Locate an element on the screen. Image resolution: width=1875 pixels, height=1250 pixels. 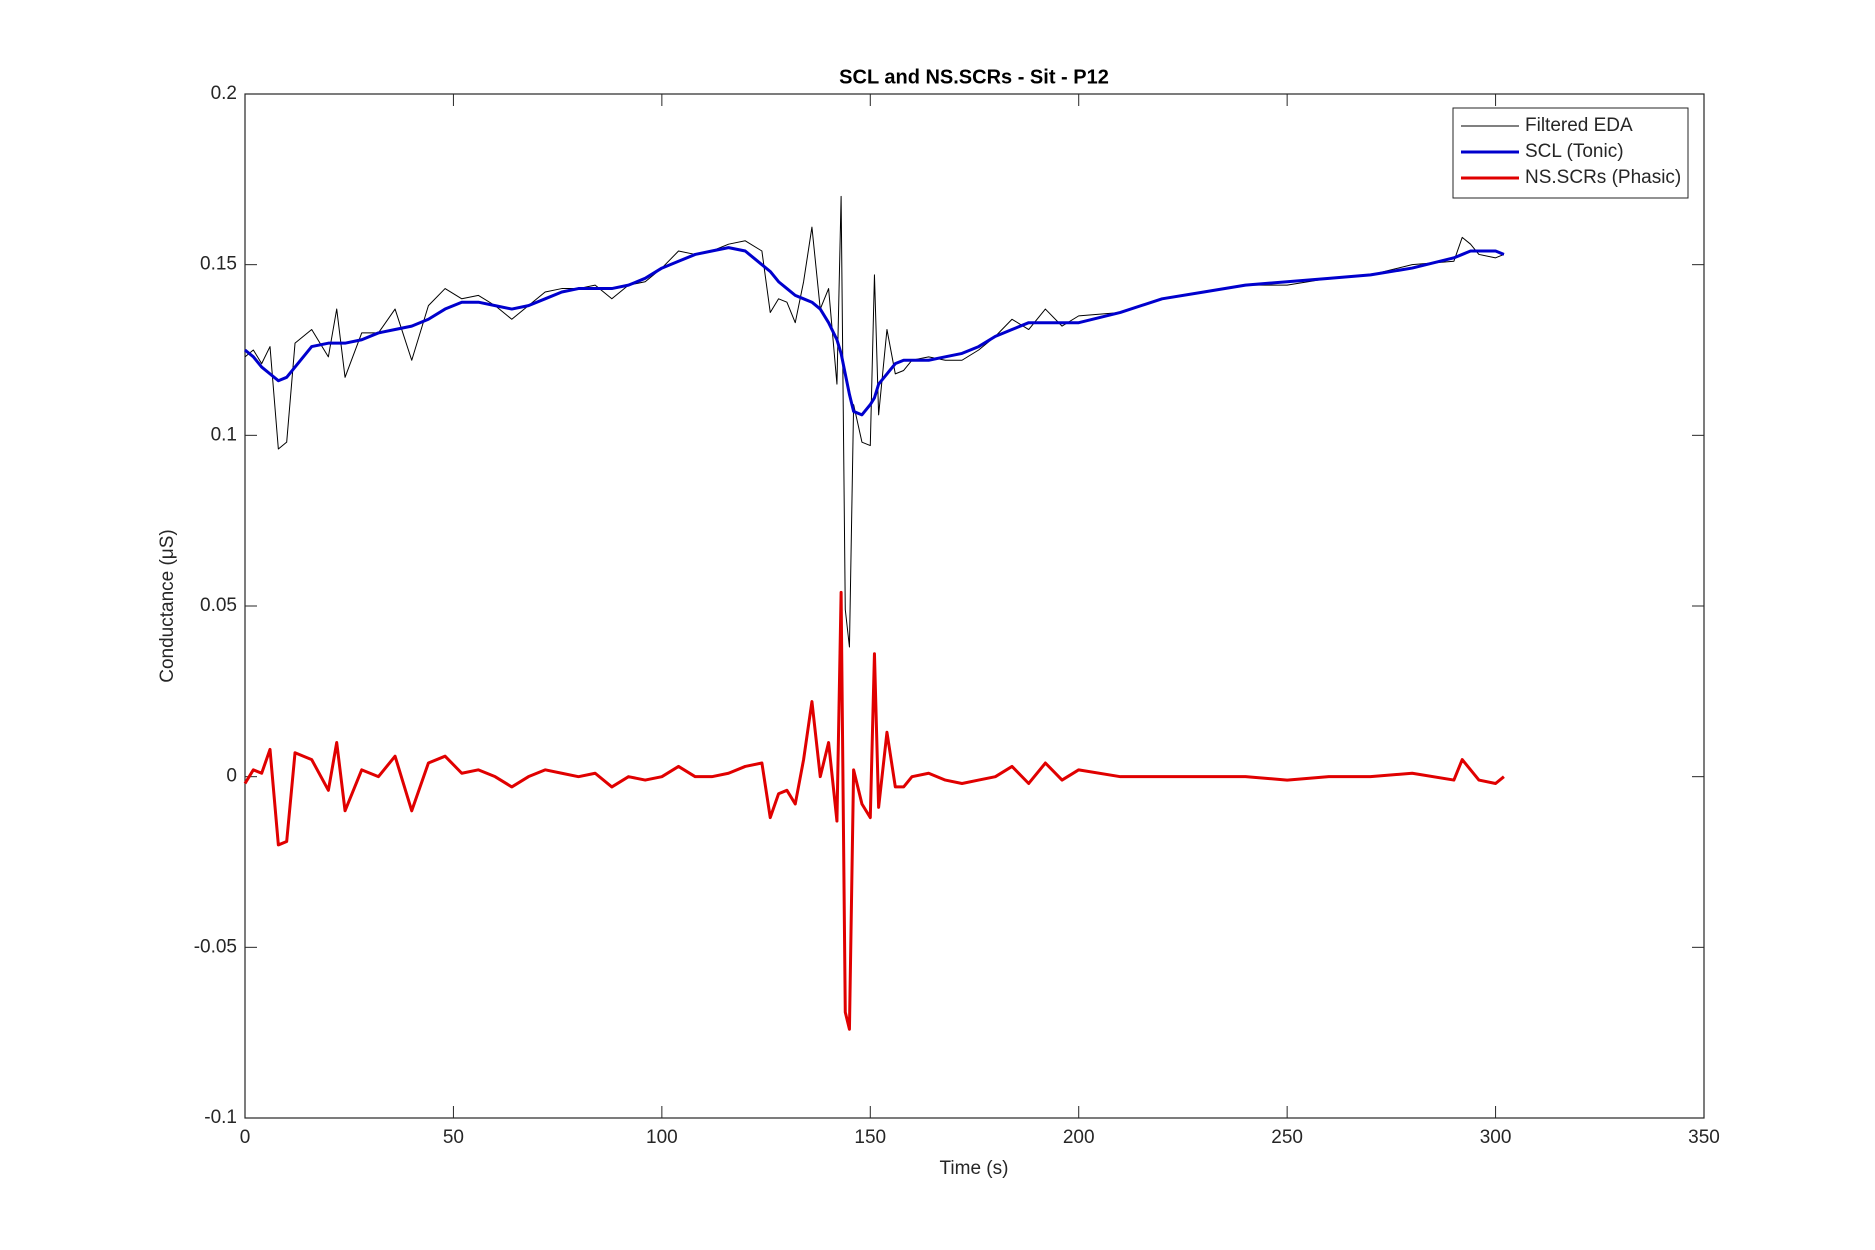
x-tick-label: 200 is located at coordinates (1079, 1137).